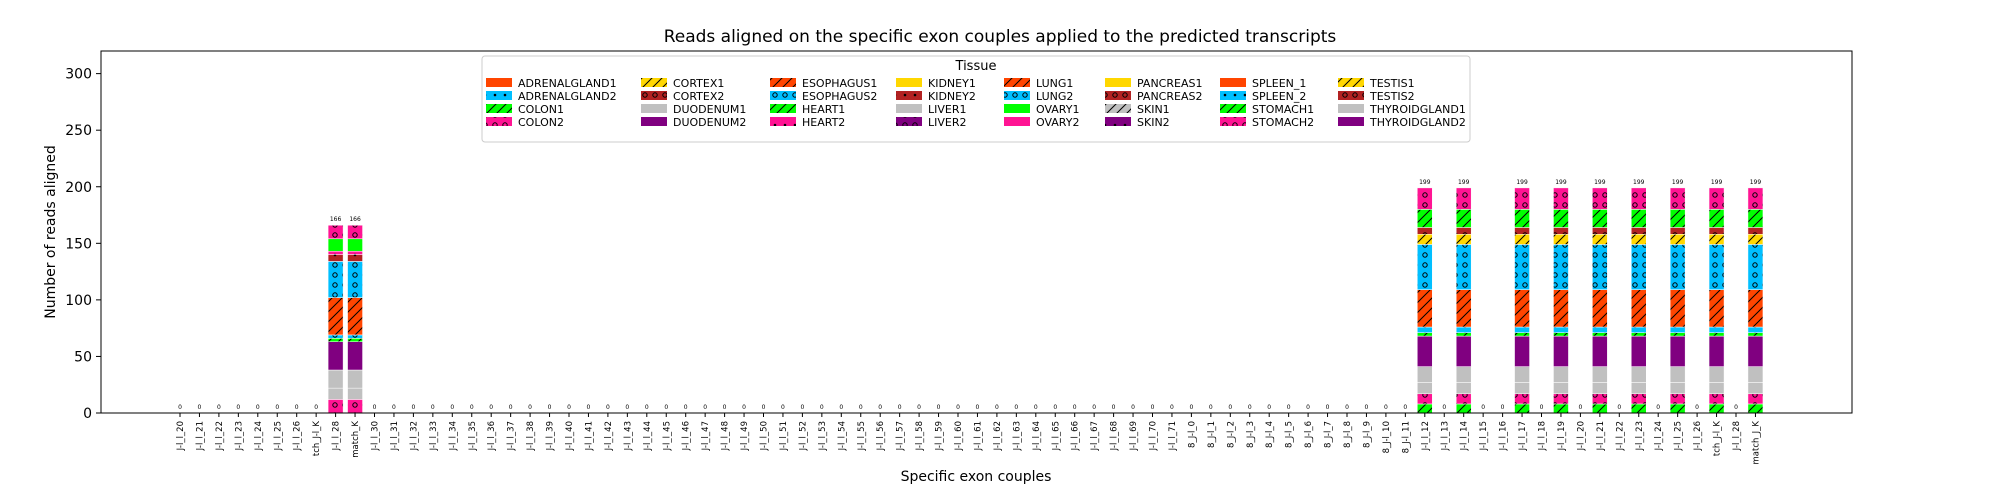  What do you see at coordinates (551, 436) in the screenshot?
I see `x-tick-label: J-l_l_39` at bounding box center [551, 436].